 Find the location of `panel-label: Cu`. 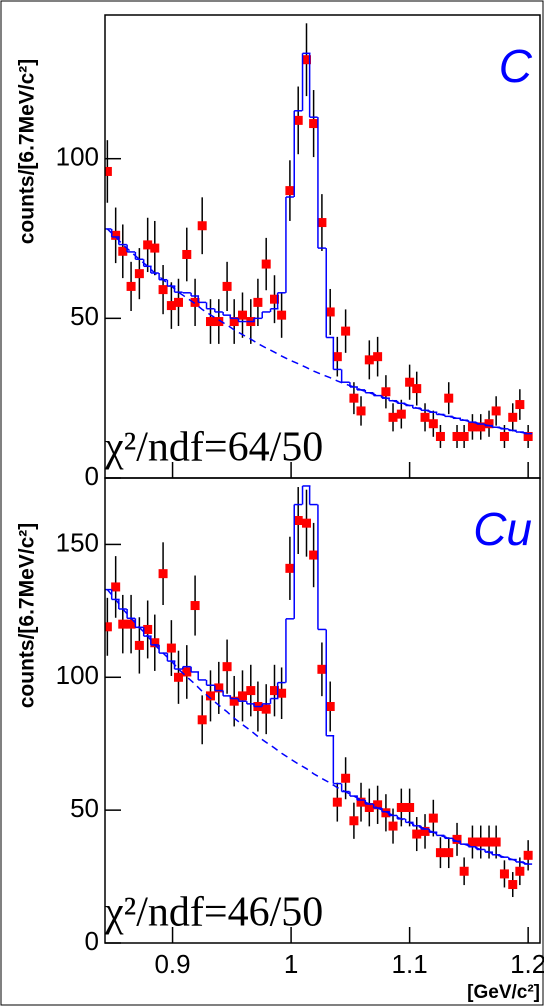

panel-label: Cu is located at coordinates (502, 529).